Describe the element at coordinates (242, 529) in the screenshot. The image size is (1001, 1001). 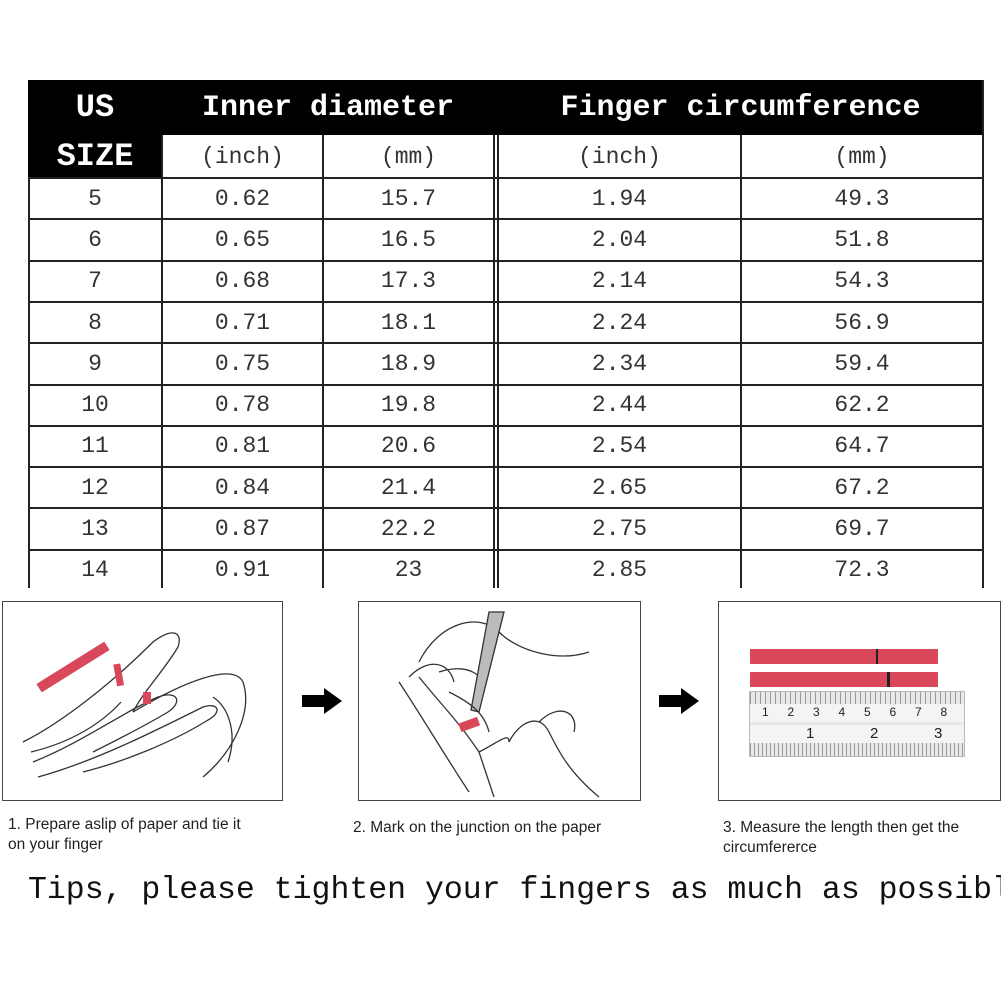
I see `table-cell: 0.87` at that location.